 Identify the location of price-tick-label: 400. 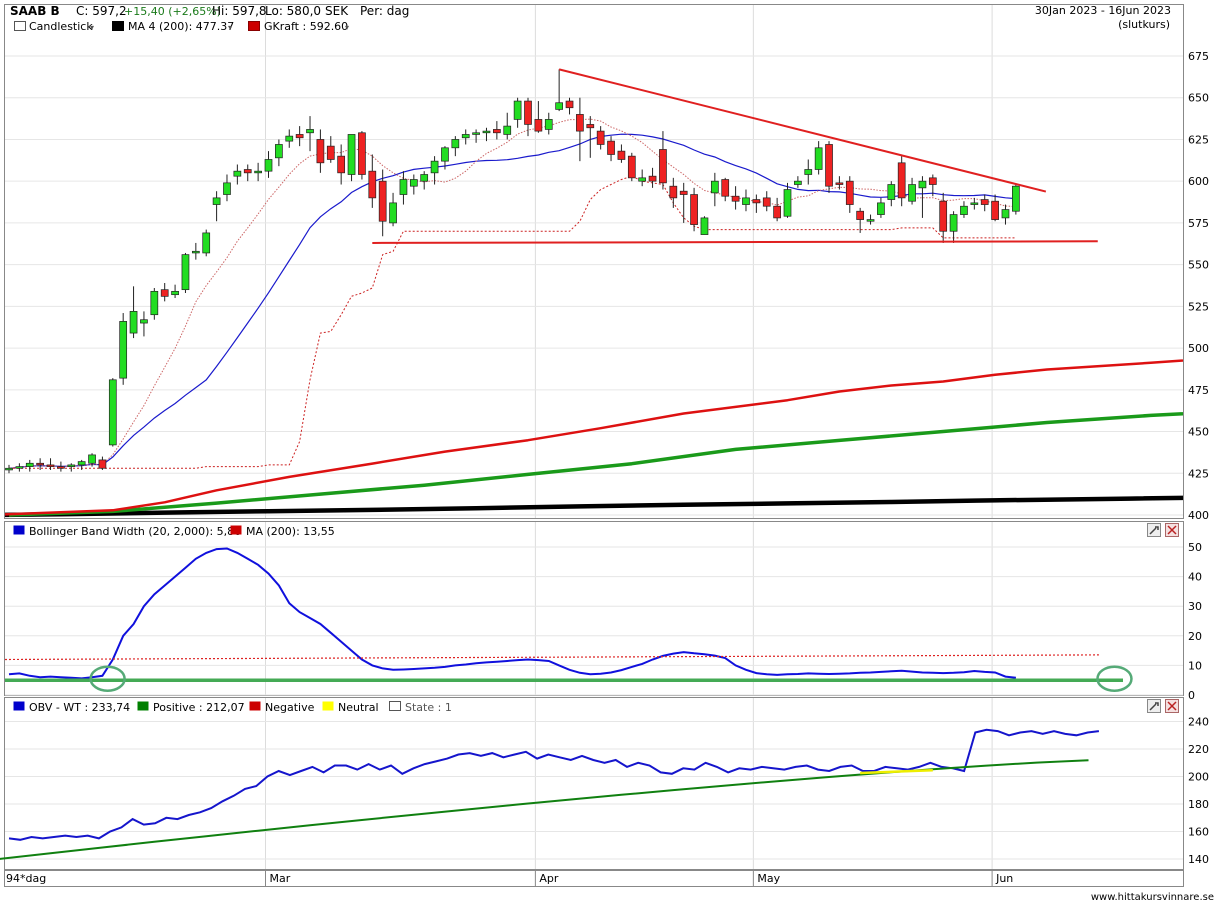
(1198, 515).